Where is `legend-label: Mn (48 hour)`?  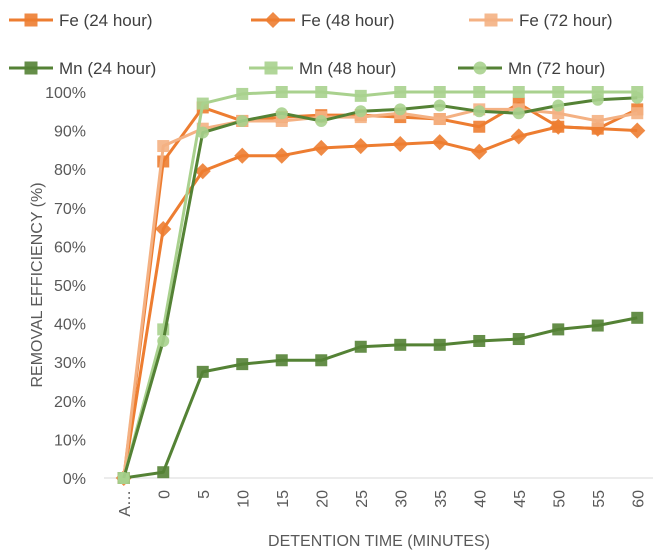
legend-label: Mn (48 hour) is located at coordinates (347, 68).